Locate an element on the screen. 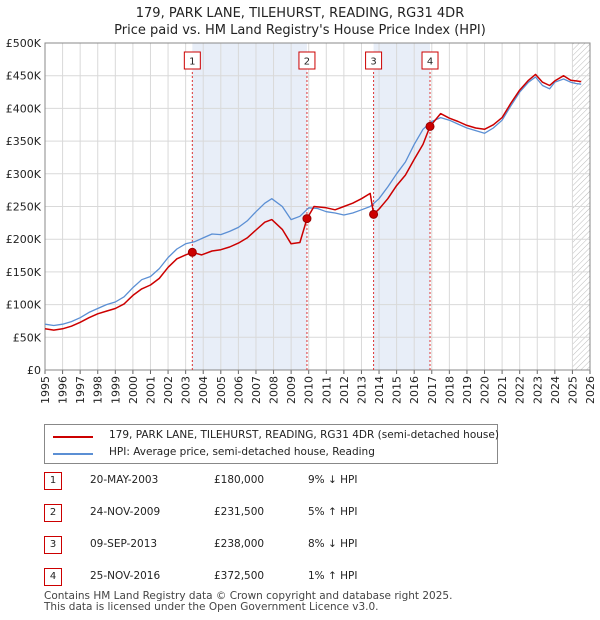 This screenshot has height=620, width=600. x-tick-label: 2012 is located at coordinates (344, 390).